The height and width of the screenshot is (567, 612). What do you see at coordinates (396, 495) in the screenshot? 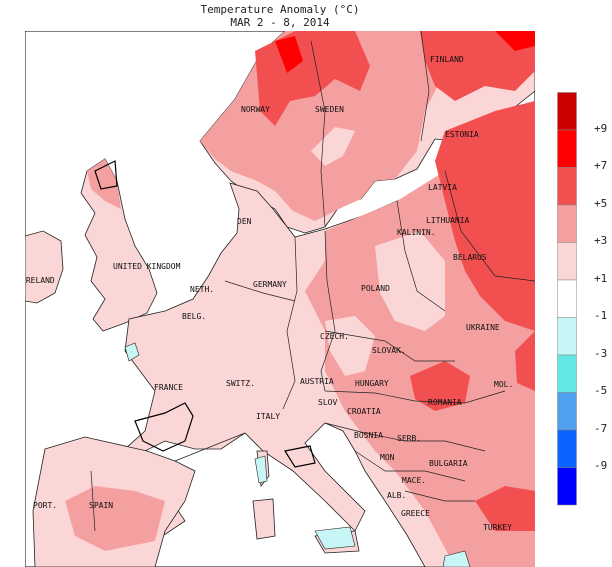
I see `label-albania: ALB.` at bounding box center [396, 495].